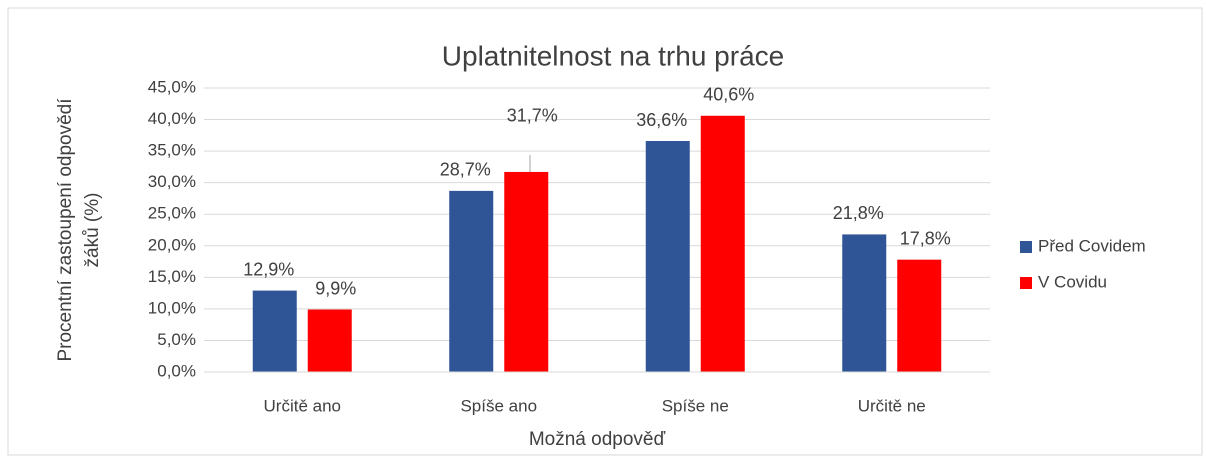  Describe the element at coordinates (597, 439) in the screenshot. I see `x-axis-label: Možná odpověď` at that location.